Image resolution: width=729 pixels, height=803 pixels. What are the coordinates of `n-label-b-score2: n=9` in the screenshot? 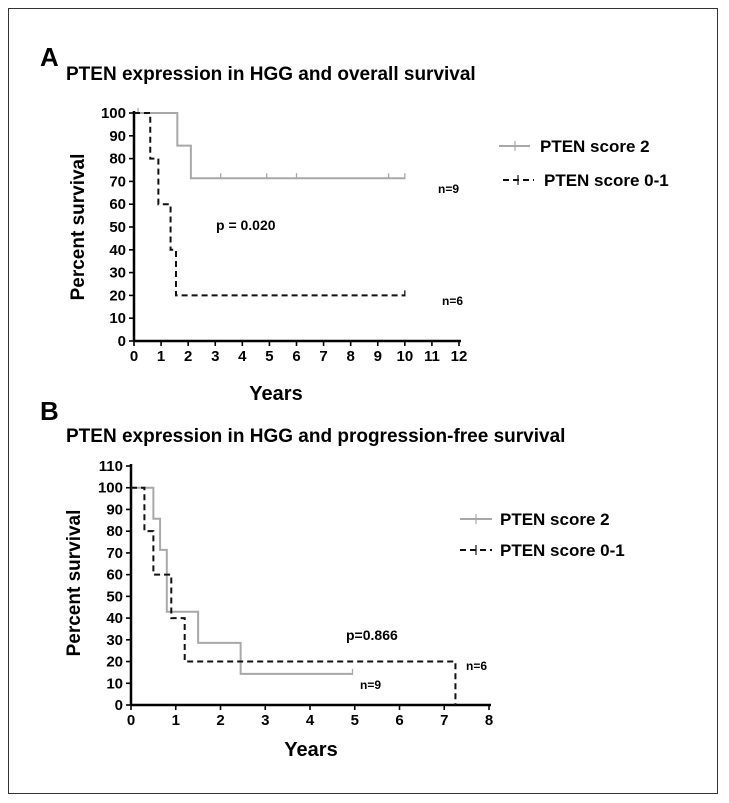 It's located at (370, 685).